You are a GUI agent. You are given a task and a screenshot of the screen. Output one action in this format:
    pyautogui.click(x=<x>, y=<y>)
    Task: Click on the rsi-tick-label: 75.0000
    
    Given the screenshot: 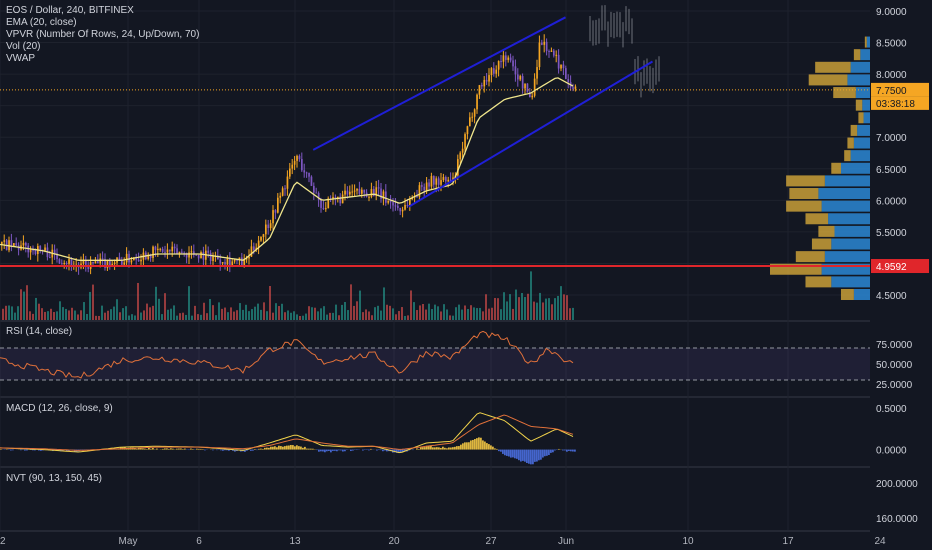 What is the action you would take?
    pyautogui.click(x=894, y=345)
    